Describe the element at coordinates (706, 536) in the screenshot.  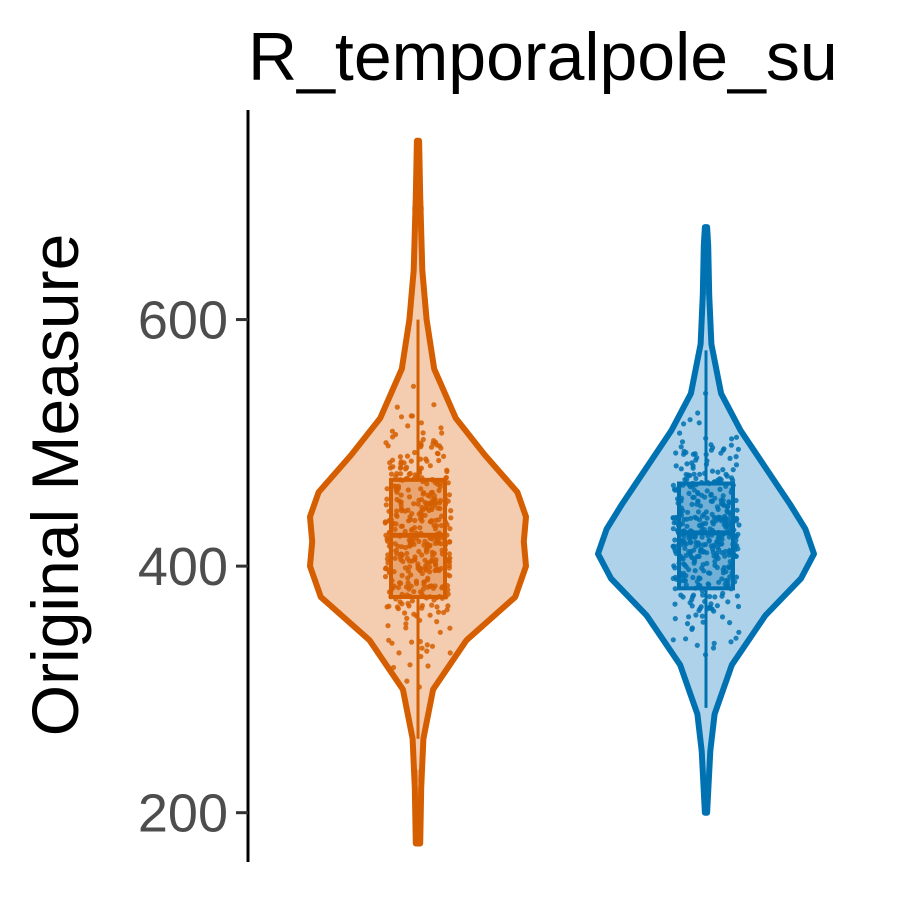
I see `box` at that location.